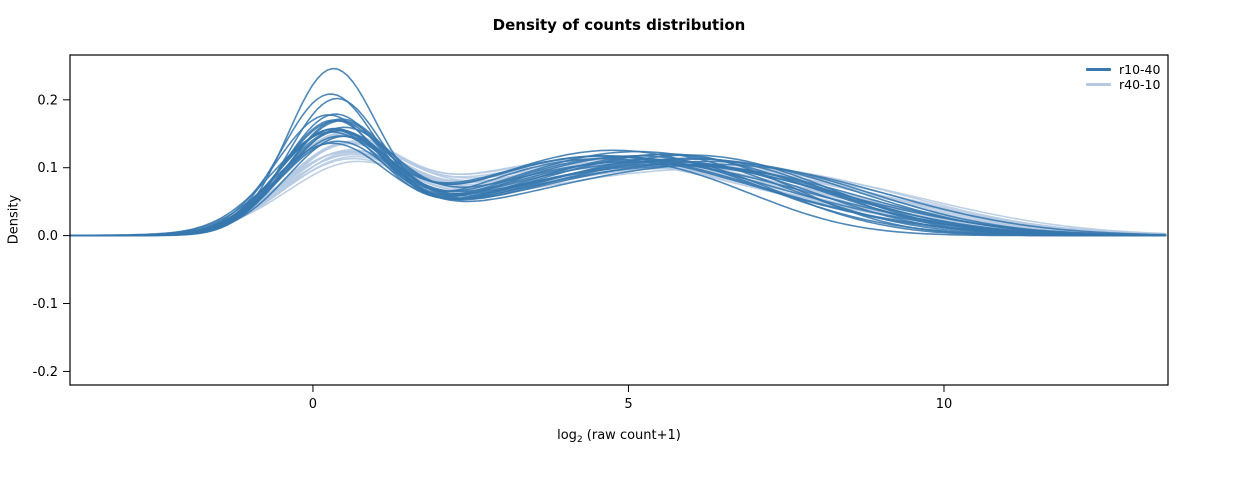 This screenshot has height=500, width=1238. Describe the element at coordinates (47, 100) in the screenshot. I see `y-tick-label: 0.2` at that location.